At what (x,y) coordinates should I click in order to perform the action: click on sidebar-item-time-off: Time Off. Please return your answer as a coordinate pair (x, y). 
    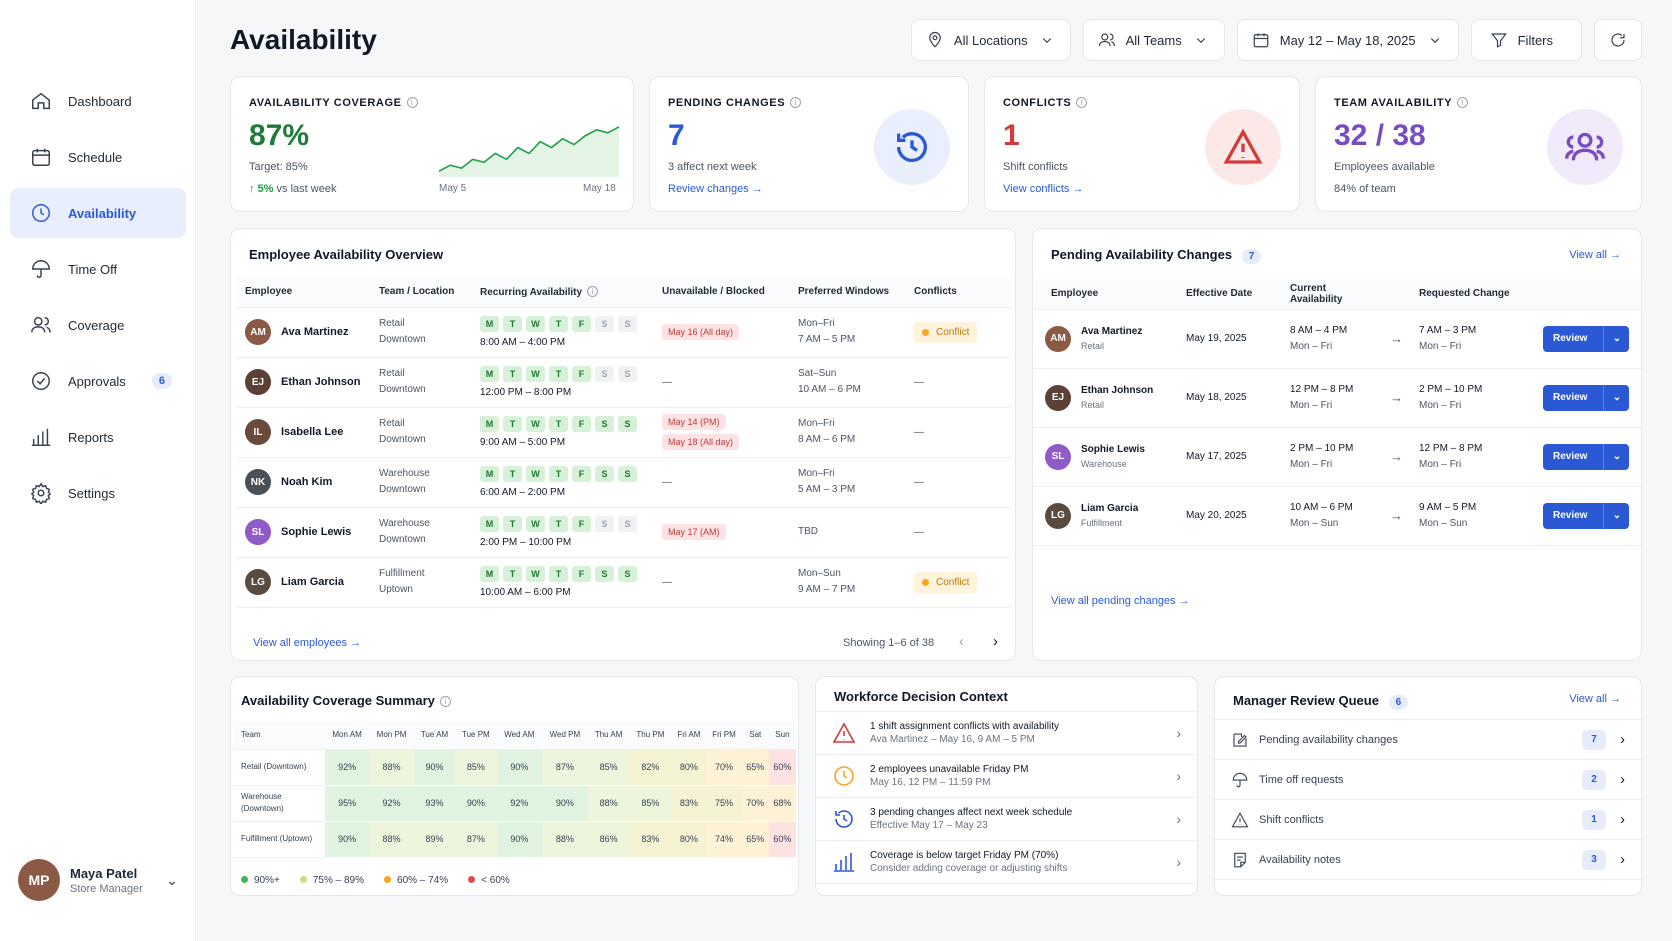
    Looking at the image, I should click on (98, 269).